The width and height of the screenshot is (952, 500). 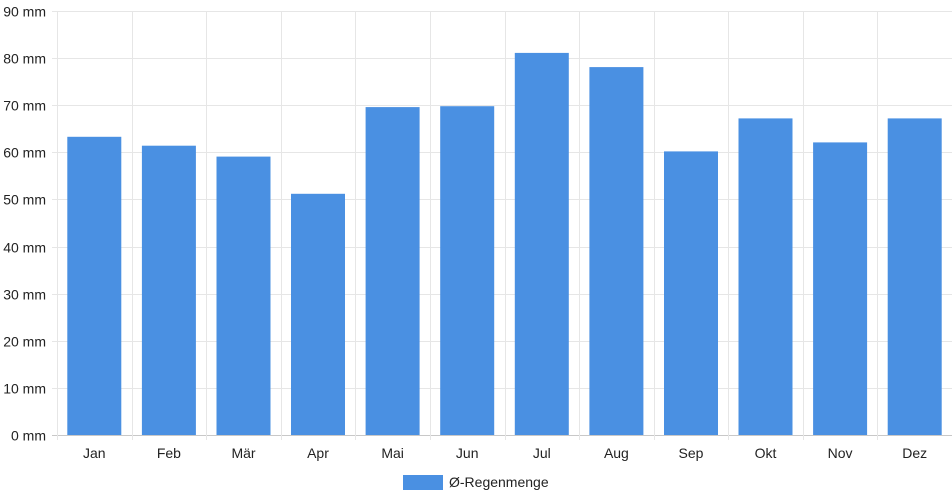 What do you see at coordinates (423, 482) in the screenshot?
I see `legend-swatch` at bounding box center [423, 482].